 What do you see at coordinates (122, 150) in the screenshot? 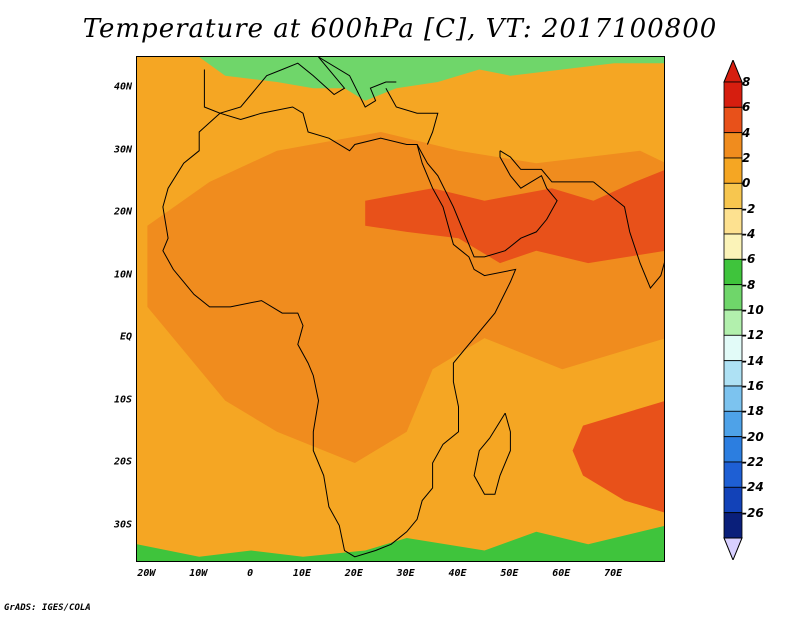
I see `lat-tick-label: 30N` at bounding box center [122, 150].